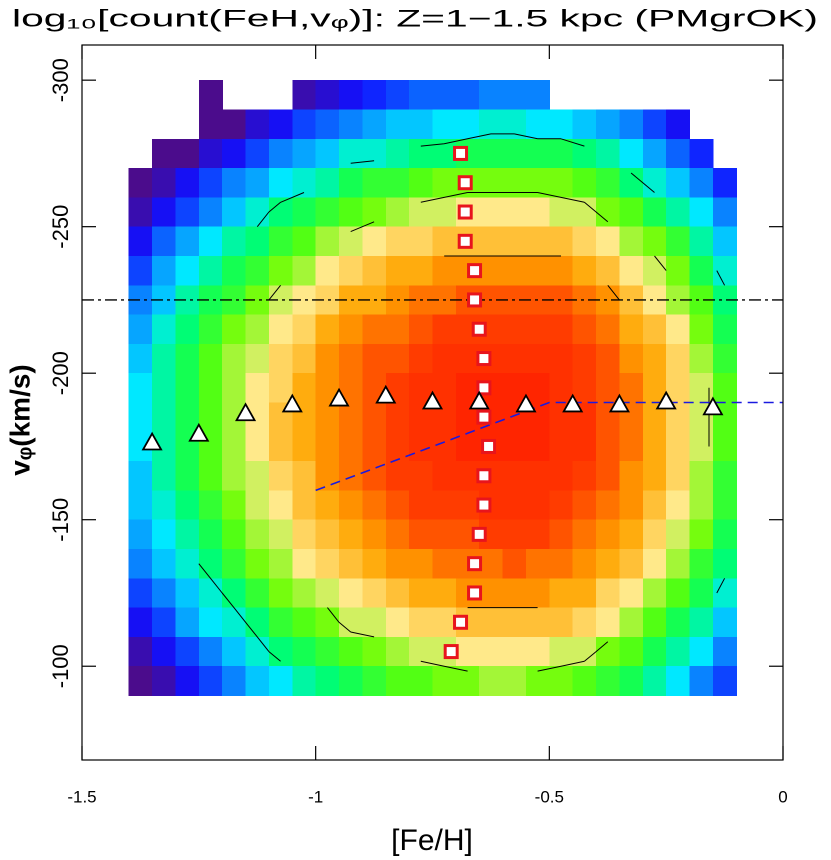 The image size is (831, 860). Describe the element at coordinates (60, 227) in the screenshot. I see `y-tick-label: -250` at that location.